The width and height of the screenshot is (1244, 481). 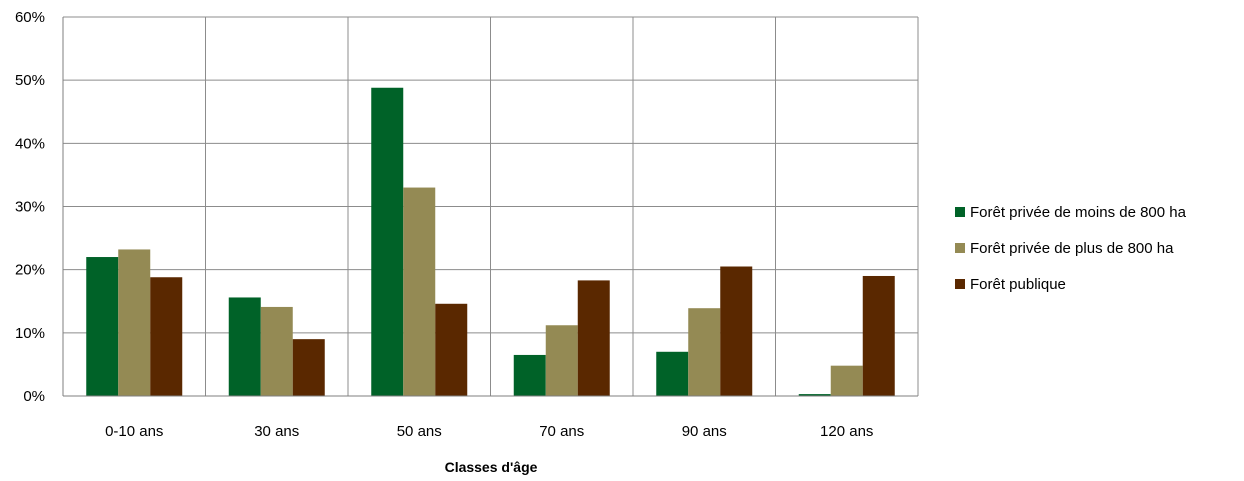 What do you see at coordinates (1078, 212) in the screenshot?
I see `legend-label: Forêt privée de moins de 800 ha` at bounding box center [1078, 212].